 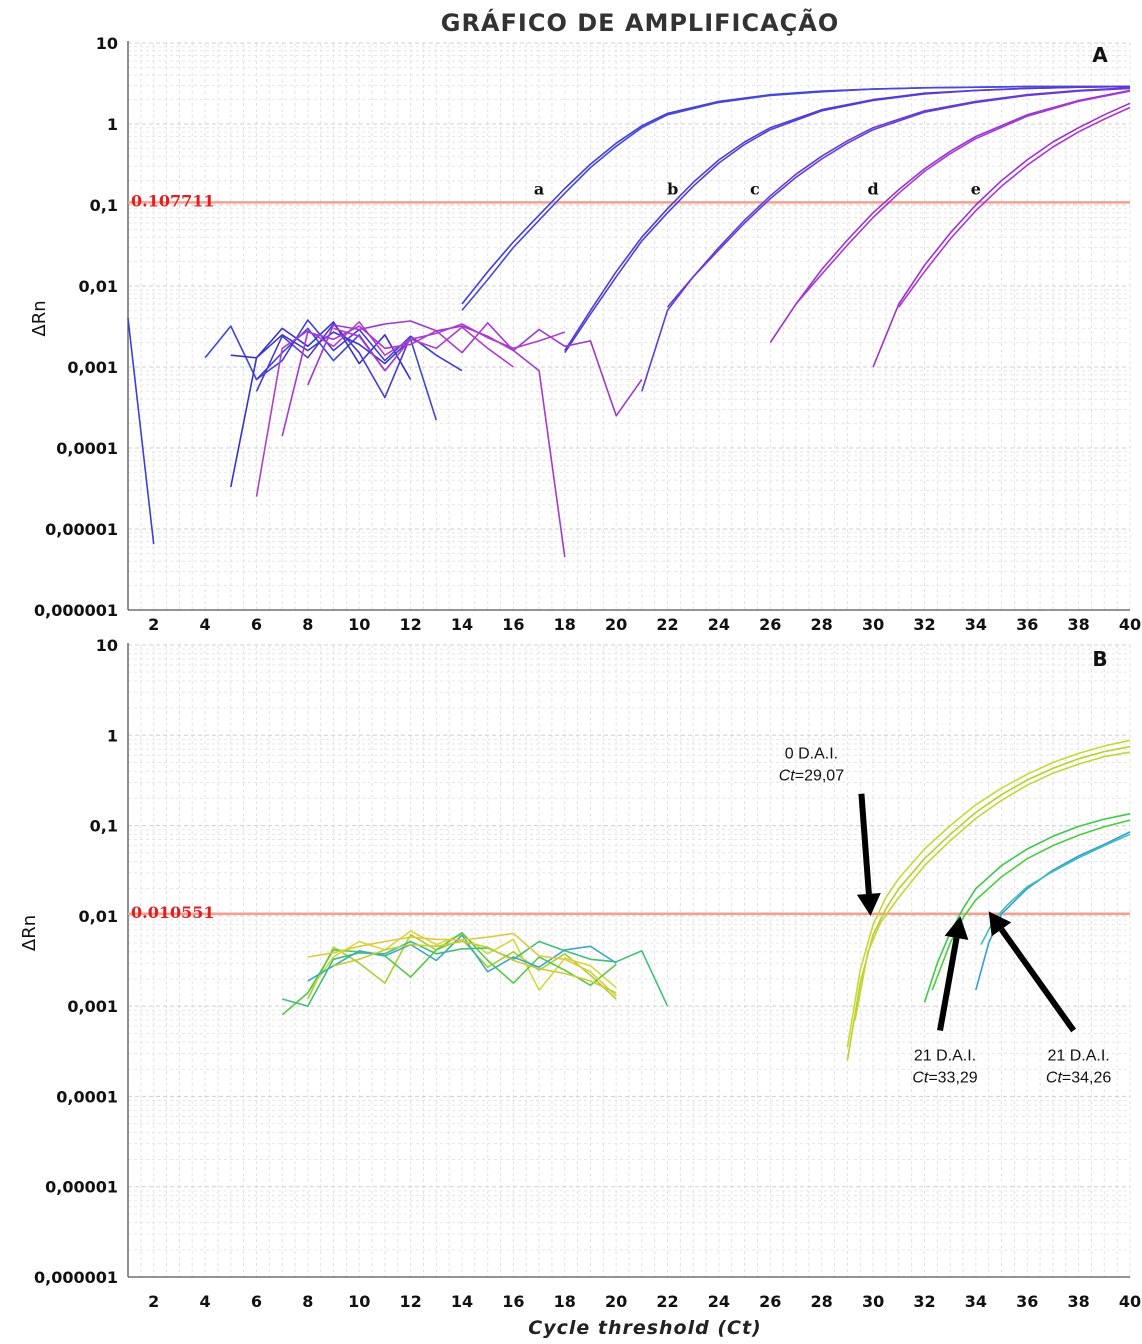 What do you see at coordinates (1027, 1301) in the screenshot?
I see `x-tick-label: 36` at bounding box center [1027, 1301].